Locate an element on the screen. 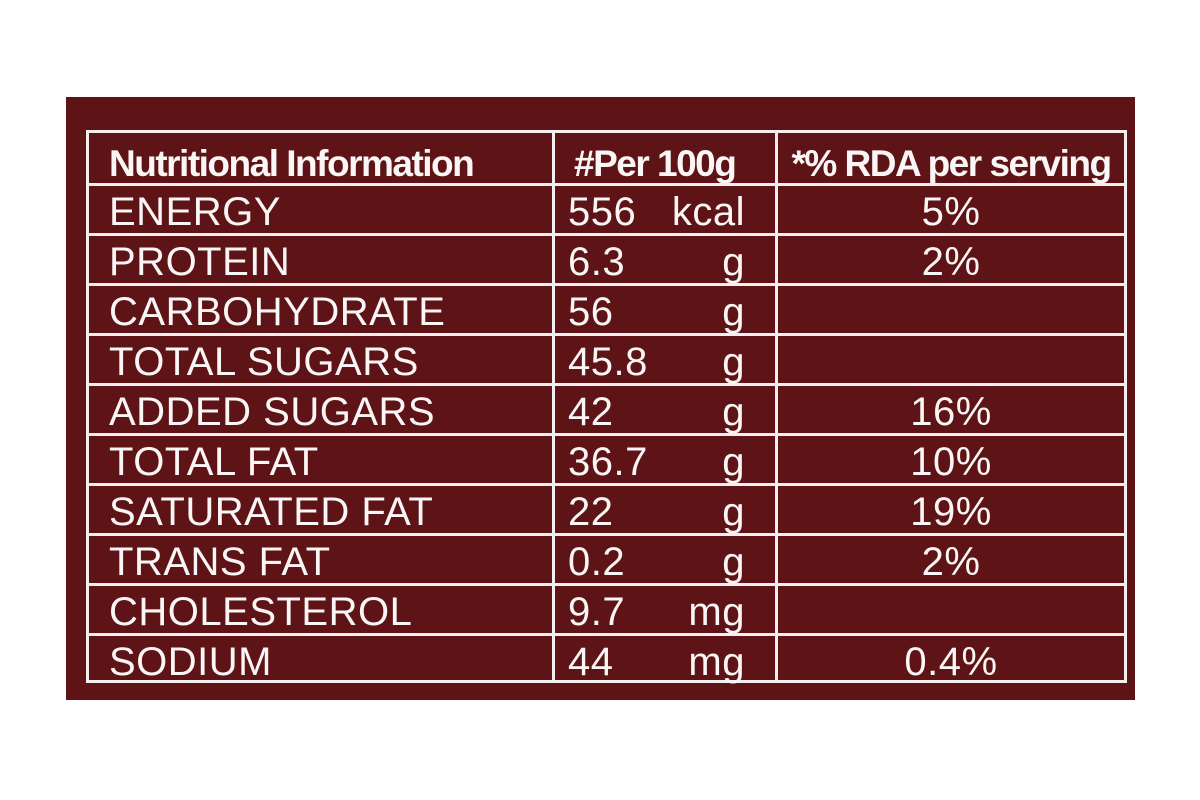  rda-percent: 10% is located at coordinates (951, 462).